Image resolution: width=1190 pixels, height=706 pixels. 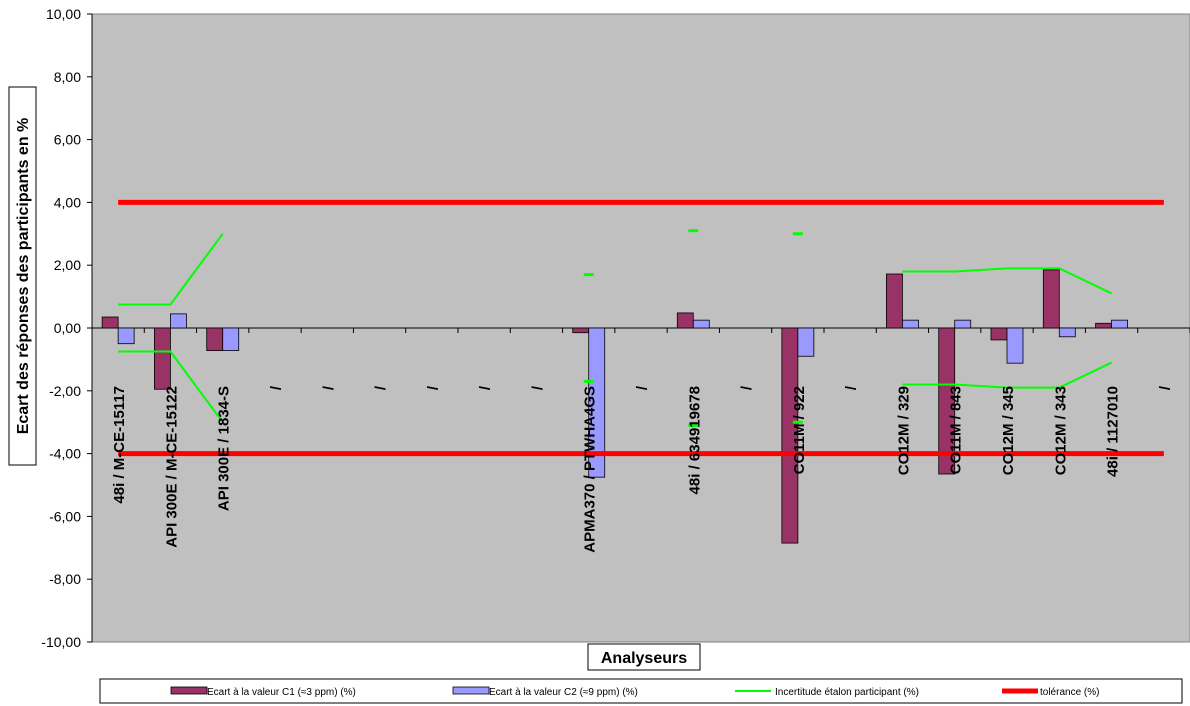 What do you see at coordinates (903, 430) in the screenshot?
I see `category-label: CO12M / 329` at bounding box center [903, 430].